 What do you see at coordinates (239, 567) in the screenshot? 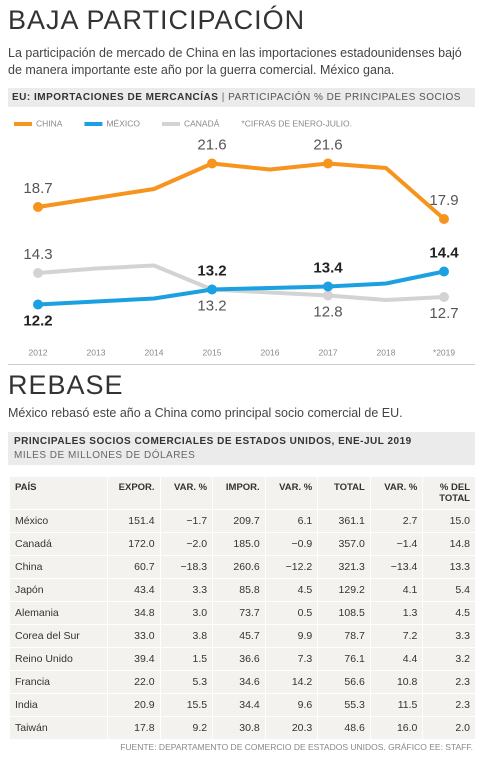
I see `cell: 260.6` at bounding box center [239, 567].